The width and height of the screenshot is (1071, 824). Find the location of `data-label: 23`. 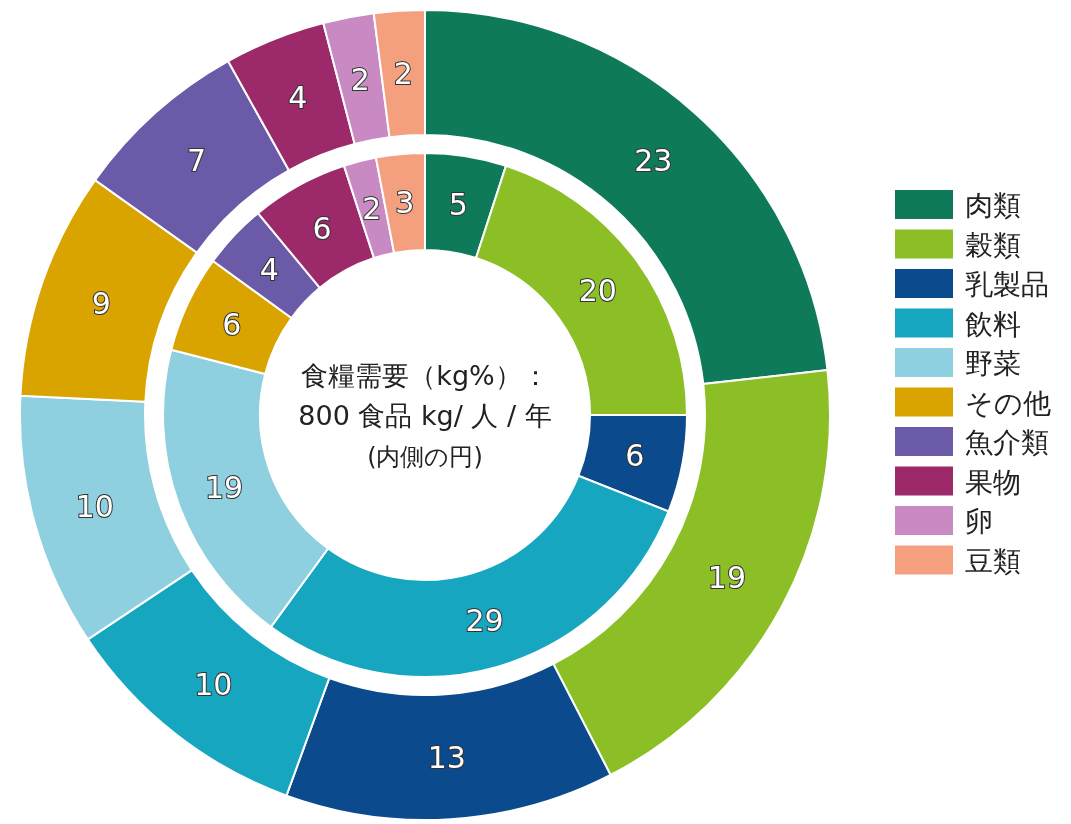

data-label: 23 is located at coordinates (653, 160).